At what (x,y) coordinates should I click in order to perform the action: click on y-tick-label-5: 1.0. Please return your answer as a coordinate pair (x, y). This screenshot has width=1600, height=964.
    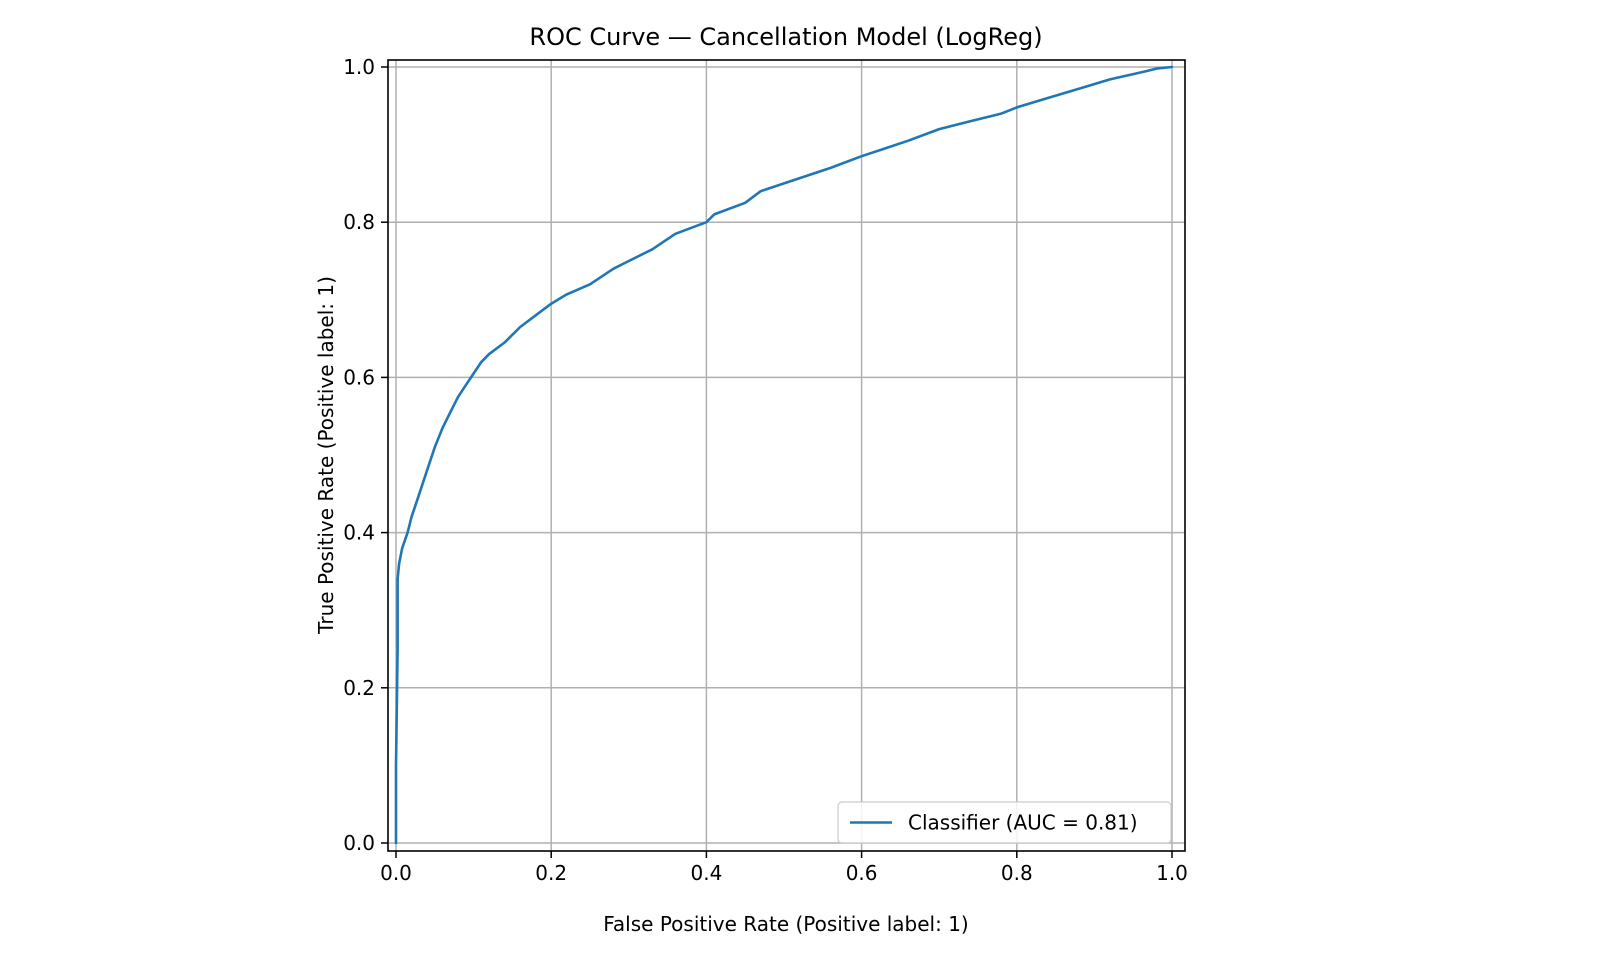
    Looking at the image, I should click on (359, 67).